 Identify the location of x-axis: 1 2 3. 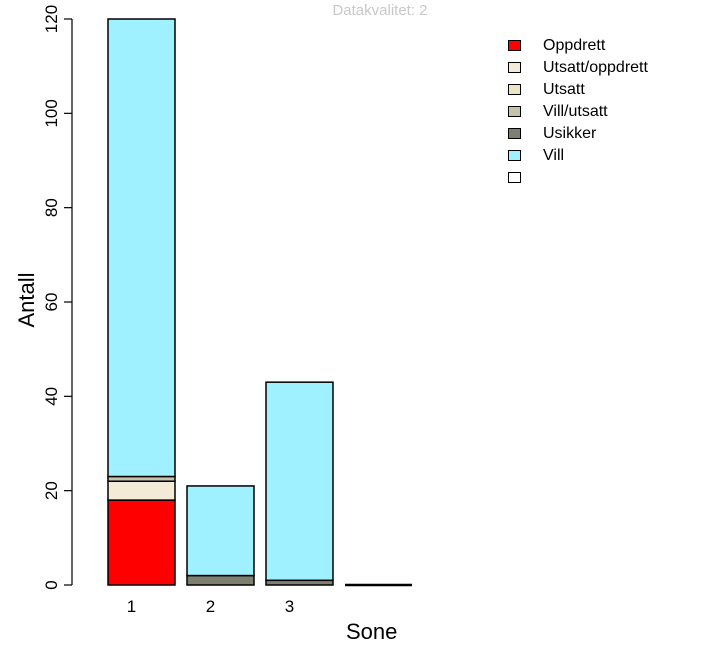
(210, 606).